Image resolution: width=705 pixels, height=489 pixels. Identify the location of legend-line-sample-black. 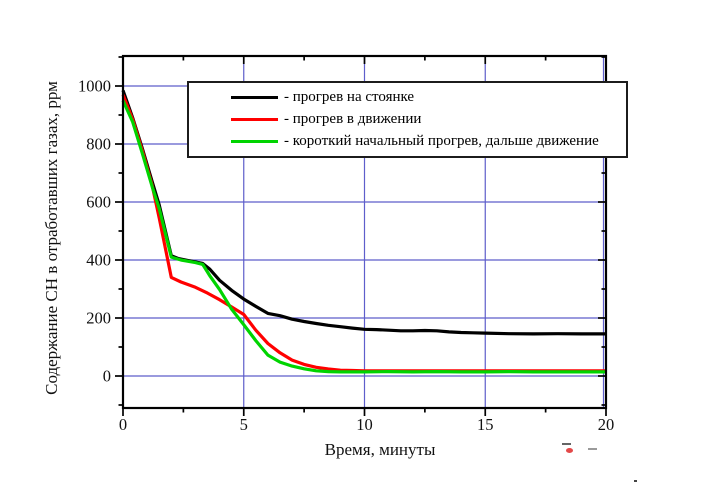
(254, 97).